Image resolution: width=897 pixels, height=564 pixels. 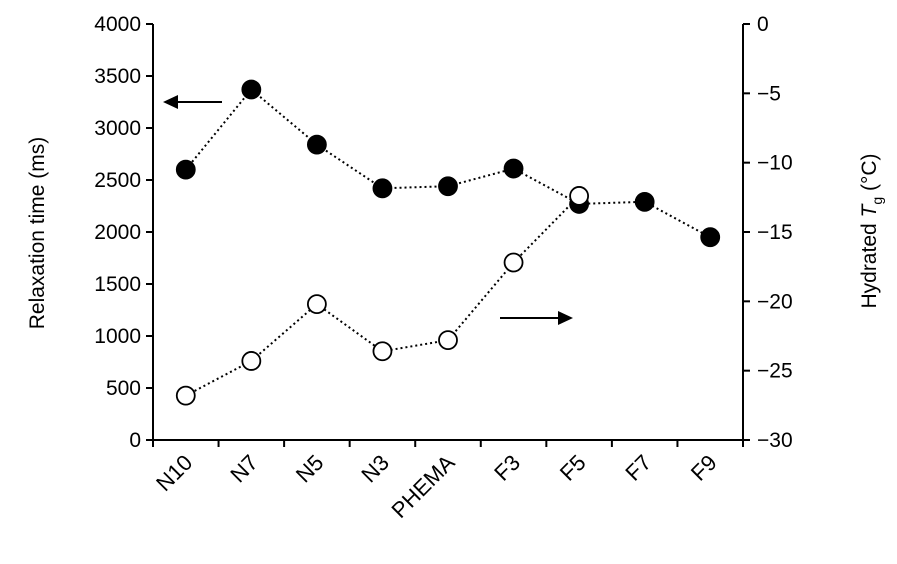 What do you see at coordinates (763, 24) in the screenshot?
I see `right-tick-label: 0` at bounding box center [763, 24].